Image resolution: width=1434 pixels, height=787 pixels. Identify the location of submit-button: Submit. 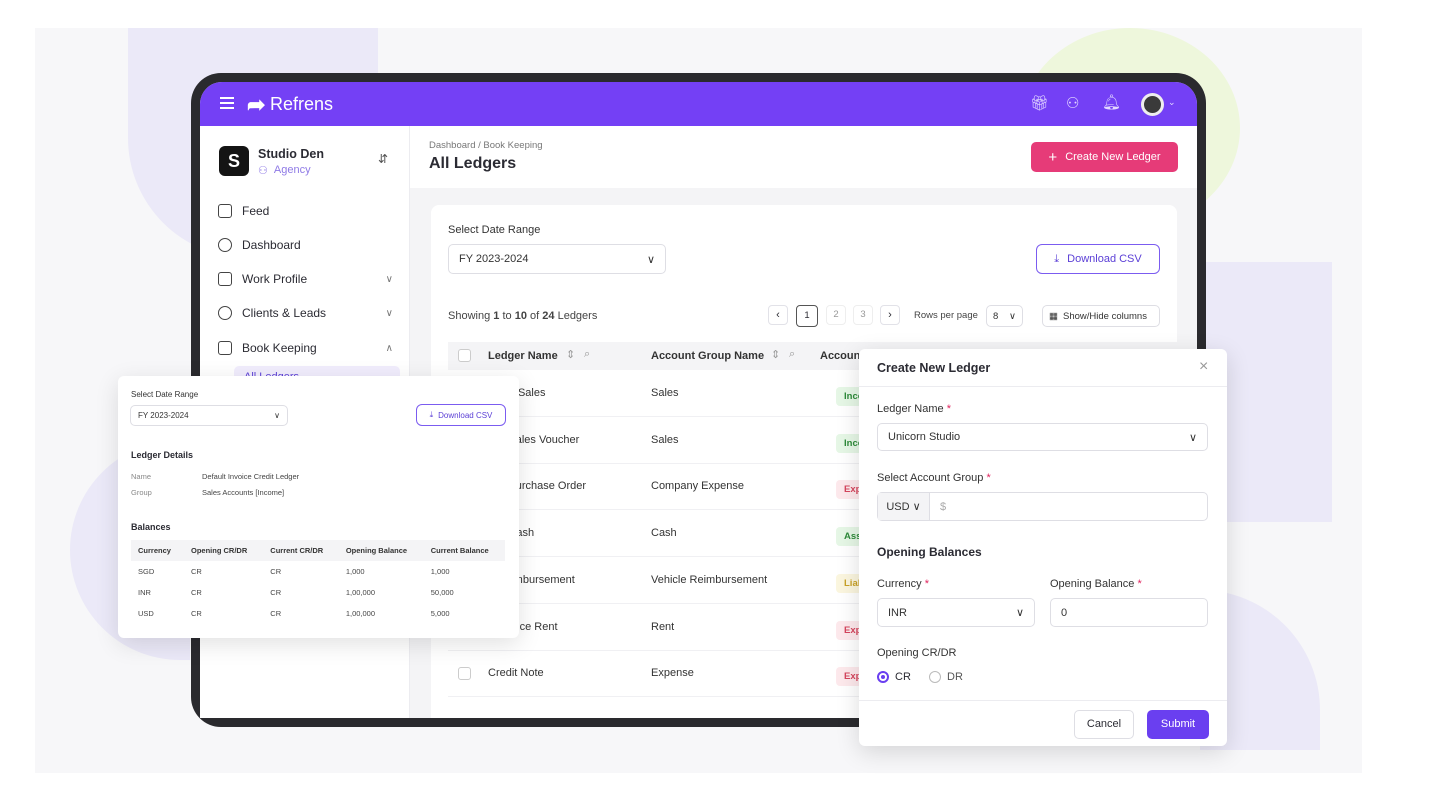
(1178, 724).